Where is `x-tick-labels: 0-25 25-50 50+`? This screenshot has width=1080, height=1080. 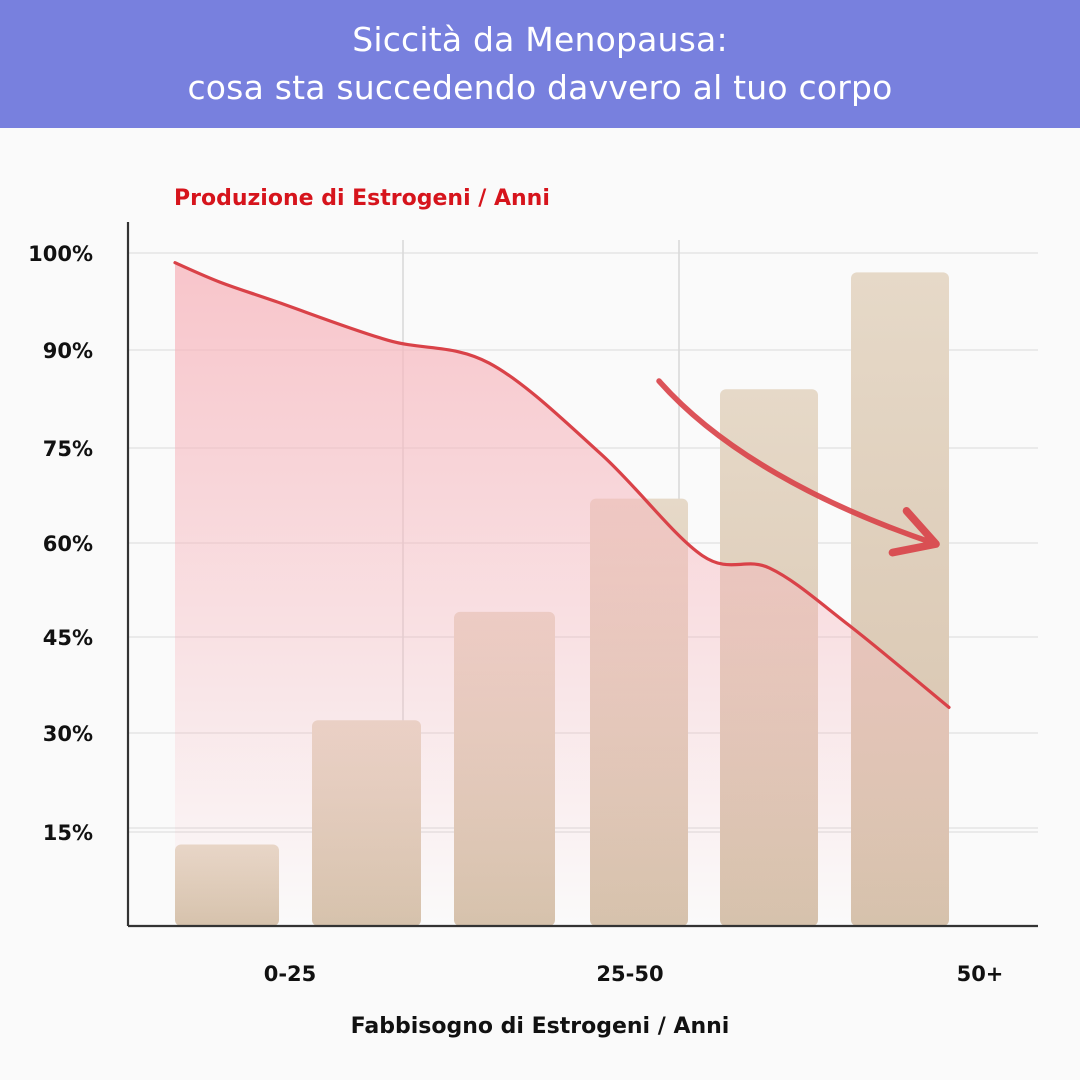 x-tick-labels: 0-25 25-50 50+ is located at coordinates (634, 974).